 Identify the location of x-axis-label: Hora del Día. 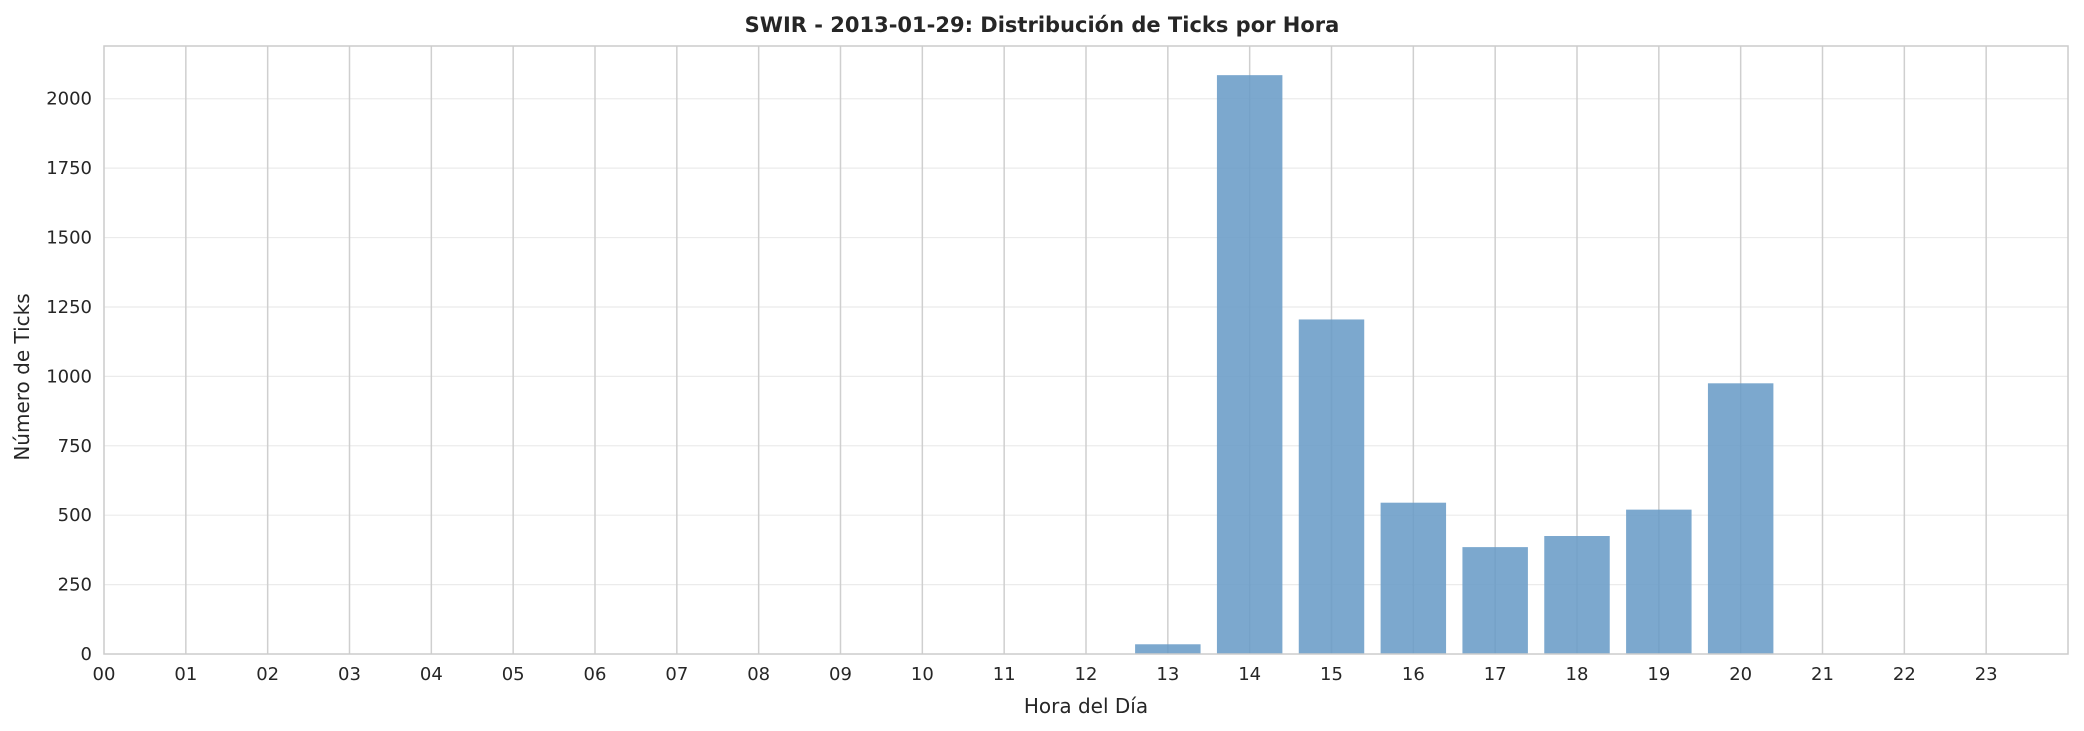
(1086, 706).